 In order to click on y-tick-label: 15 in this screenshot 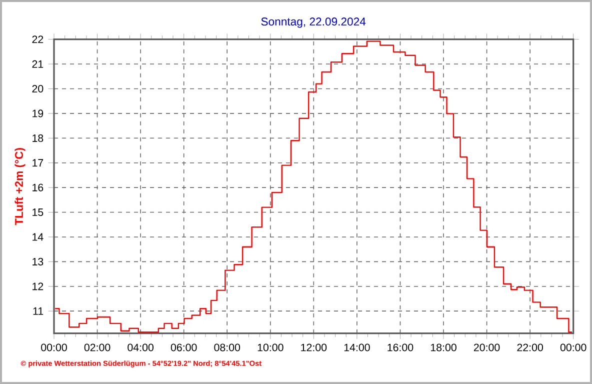, I will do `click(38, 212)`.